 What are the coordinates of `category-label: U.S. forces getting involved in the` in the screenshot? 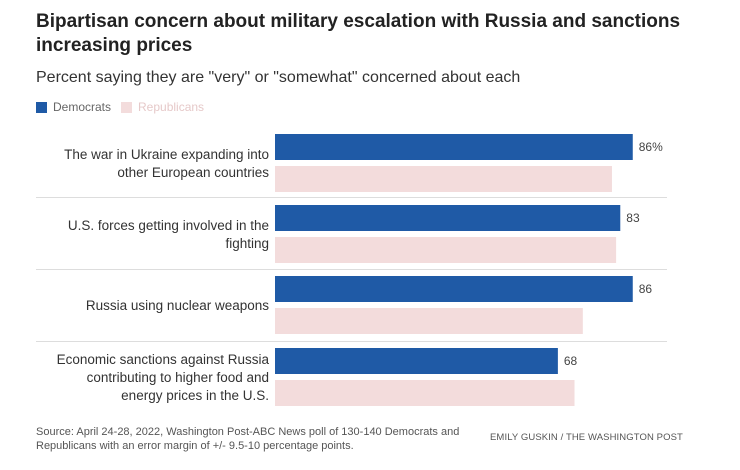 It's located at (168, 225).